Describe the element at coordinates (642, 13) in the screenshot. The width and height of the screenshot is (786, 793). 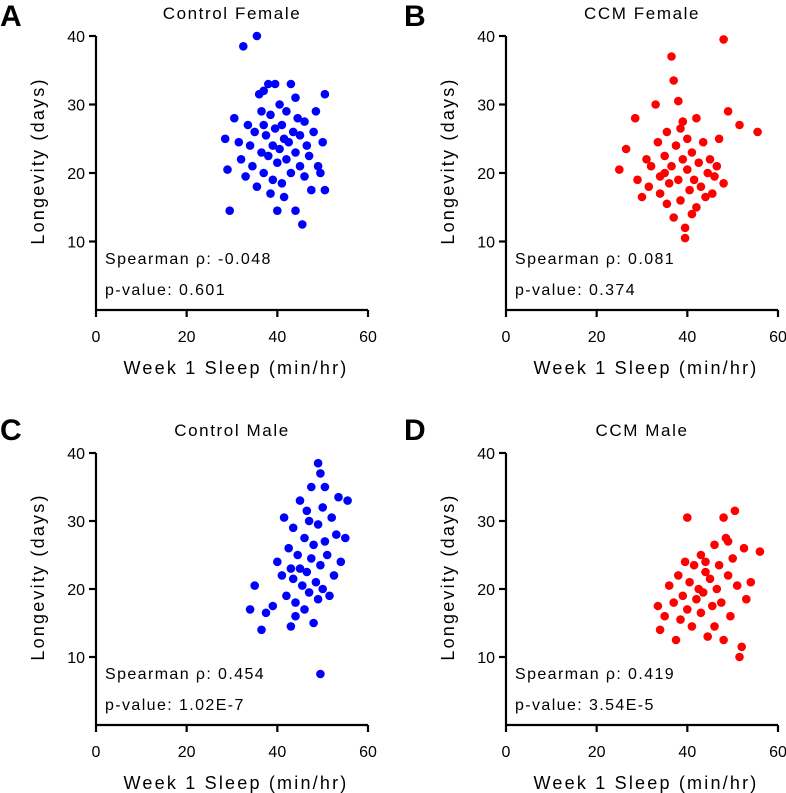
I see `chart-title: CCM Female` at that location.